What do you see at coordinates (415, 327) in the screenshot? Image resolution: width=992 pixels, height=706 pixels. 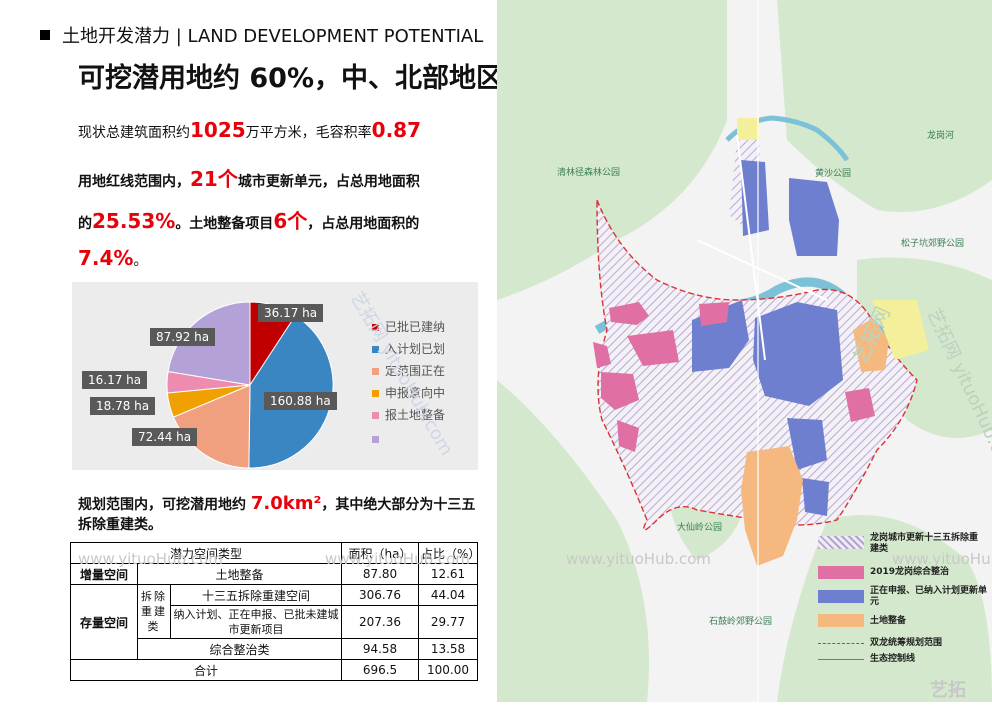 I see `legend-text: 已批已建纳` at bounding box center [415, 327].